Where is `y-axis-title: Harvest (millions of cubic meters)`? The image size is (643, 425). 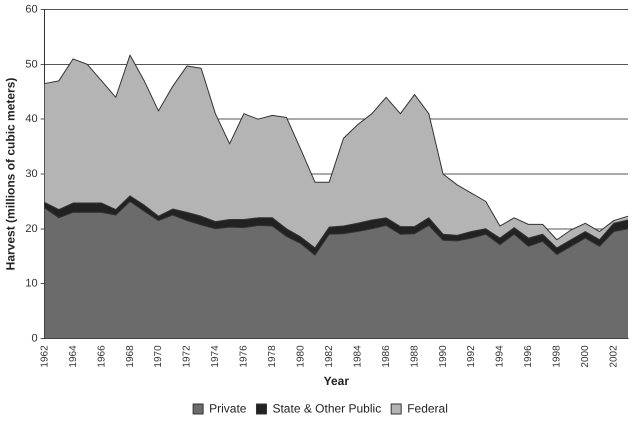
y-axis-title: Harvest (millions of cubic meters) is located at coordinates (11, 174).